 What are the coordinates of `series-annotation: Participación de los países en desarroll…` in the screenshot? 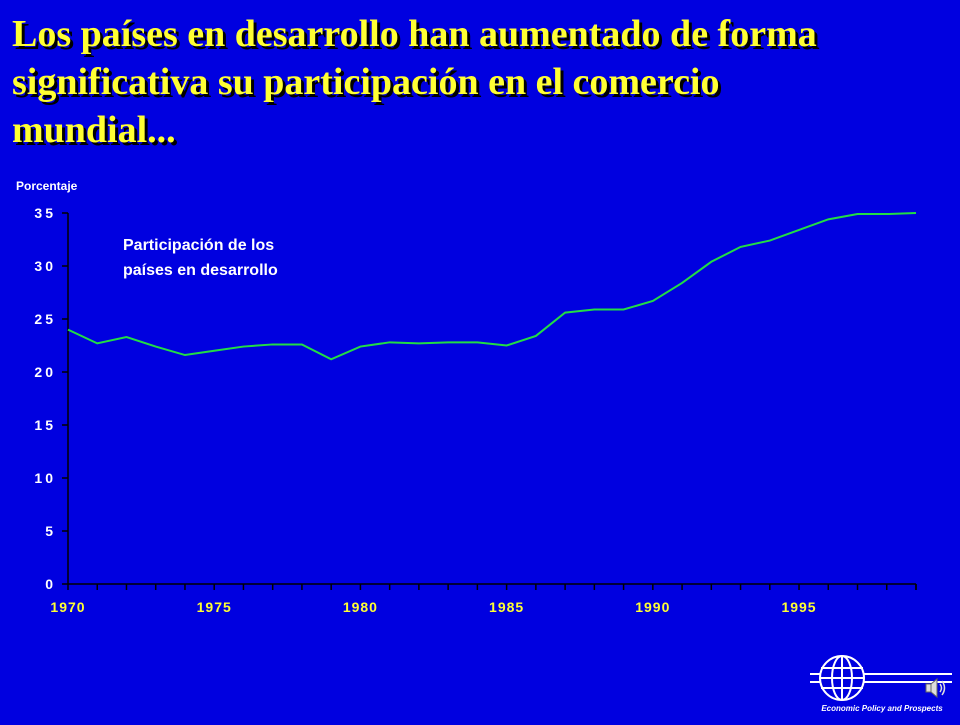 It's located at (200, 258).